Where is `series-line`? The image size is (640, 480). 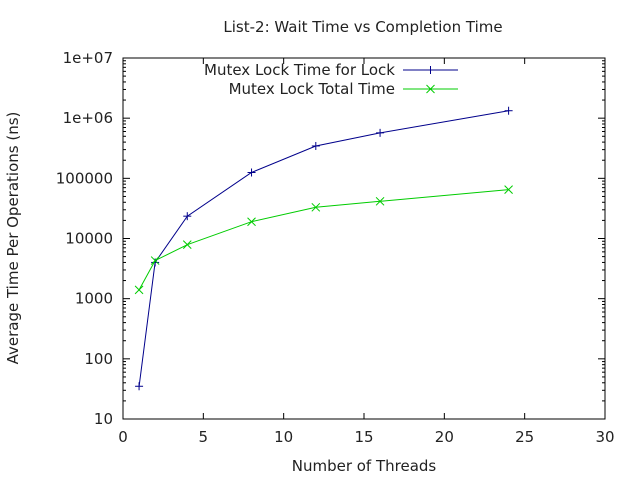
series-line is located at coordinates (323, 240).